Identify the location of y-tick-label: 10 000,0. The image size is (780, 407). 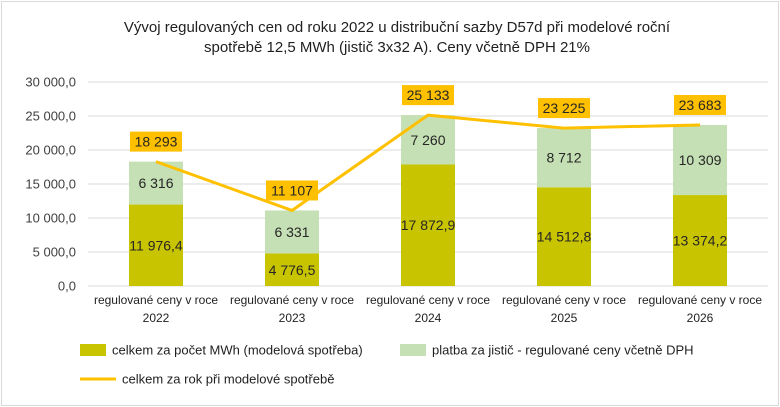
(50, 218).